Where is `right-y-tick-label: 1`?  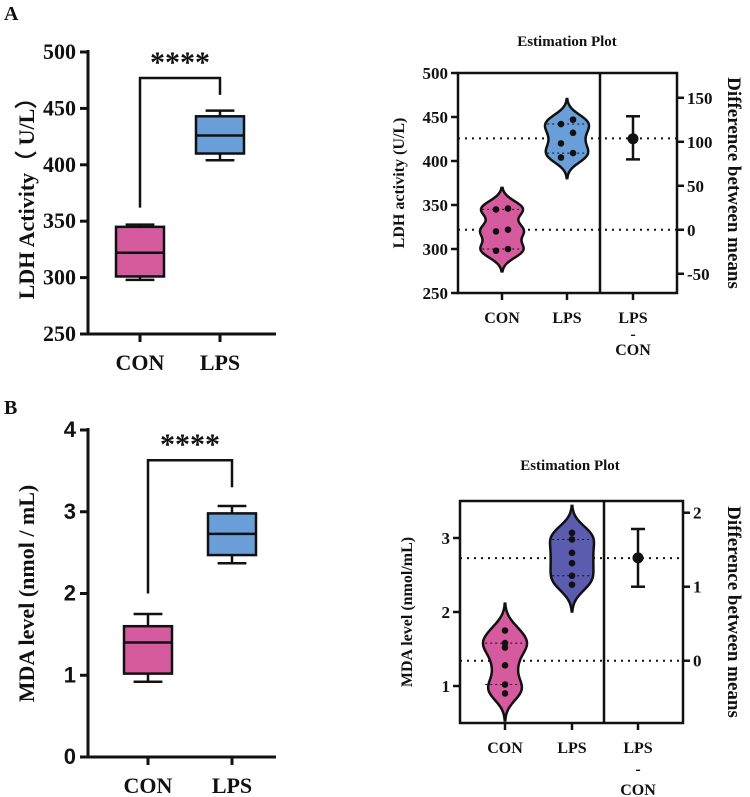
right-y-tick-label: 1 is located at coordinates (697, 587).